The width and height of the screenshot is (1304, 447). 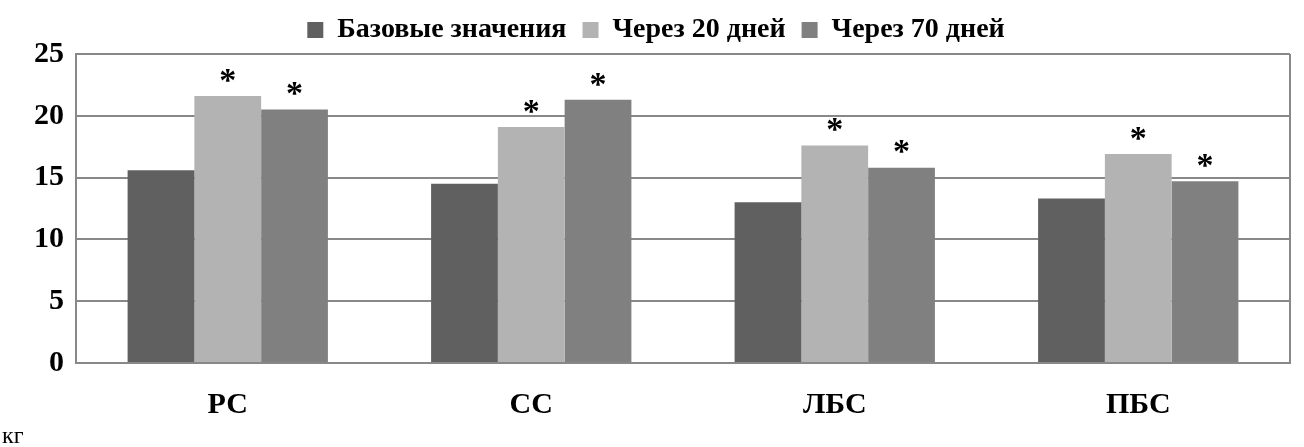 I want to click on x-tick-label: СС, so click(x=531, y=402).